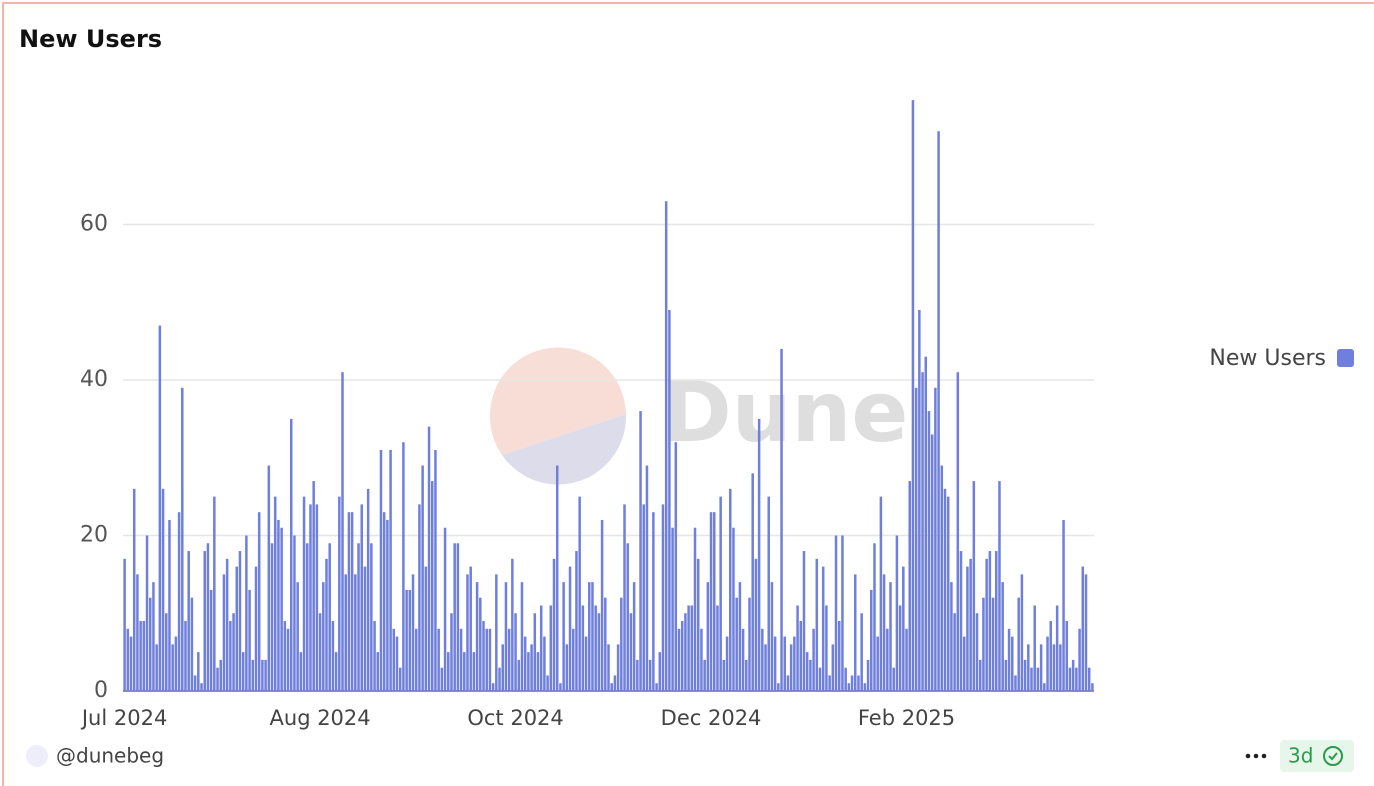 This screenshot has height=786, width=1374. I want to click on y-tick-label: 0, so click(101, 690).